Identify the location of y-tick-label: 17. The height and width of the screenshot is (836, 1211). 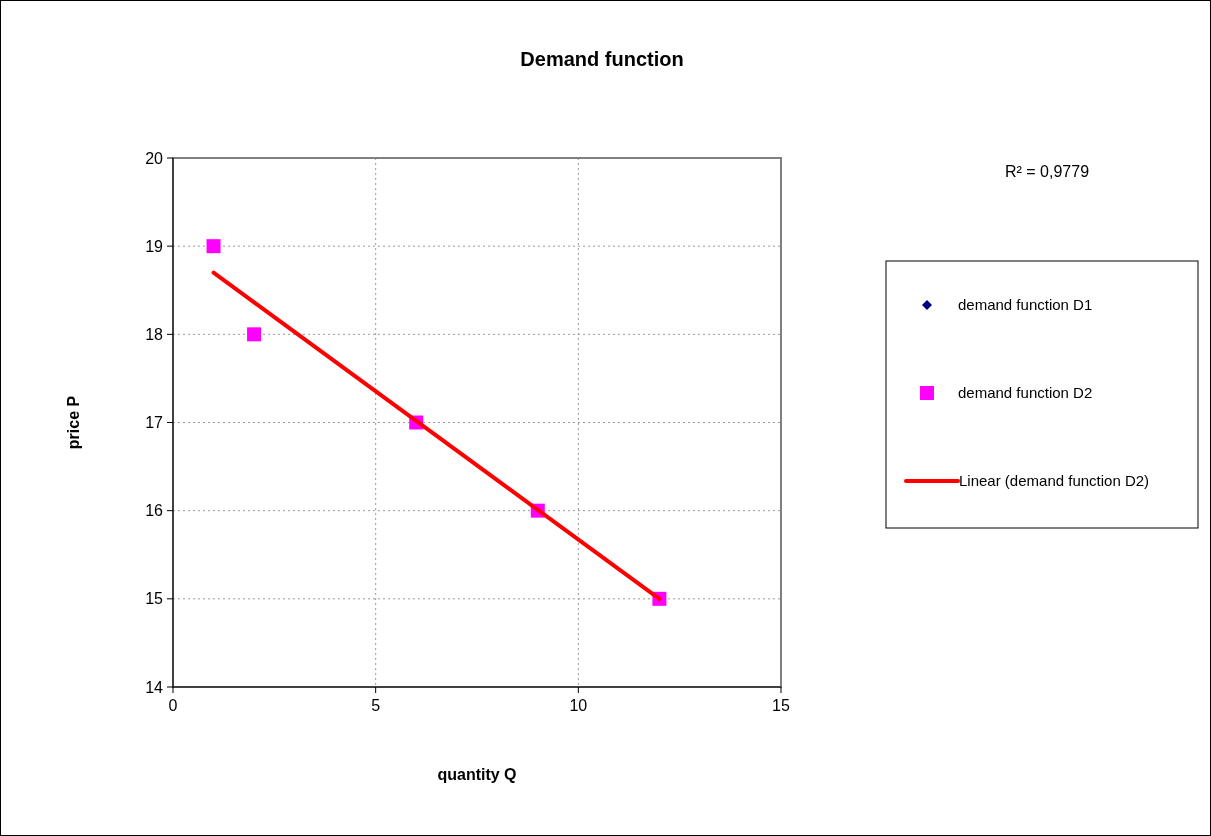
(154, 423).